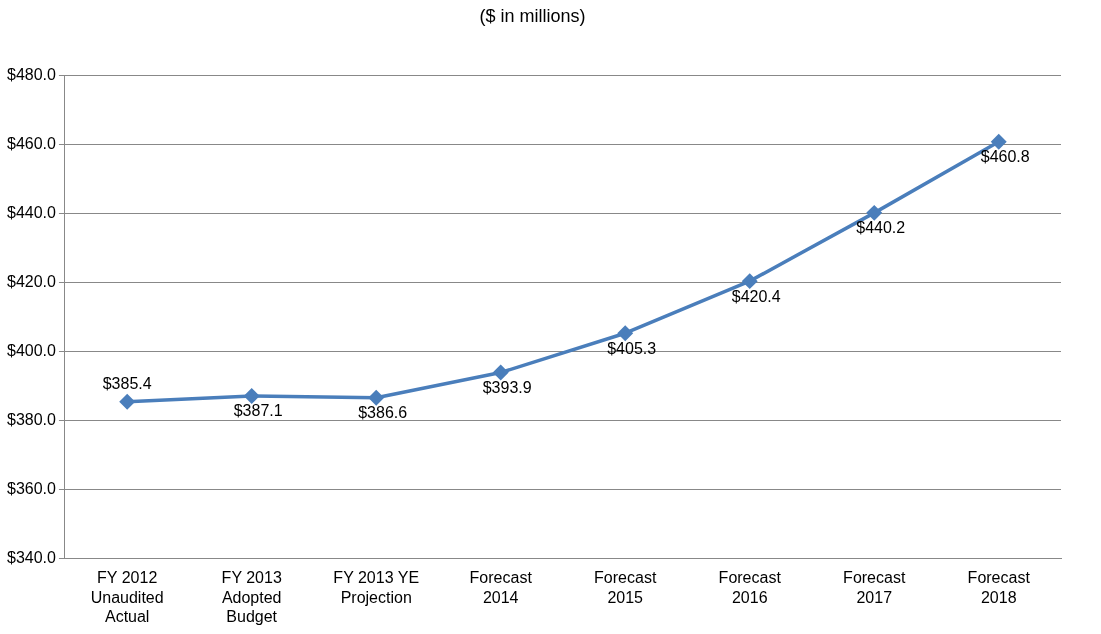 The height and width of the screenshot is (634, 1101). What do you see at coordinates (32, 281) in the screenshot?
I see `y-tick-label: $420.0` at bounding box center [32, 281].